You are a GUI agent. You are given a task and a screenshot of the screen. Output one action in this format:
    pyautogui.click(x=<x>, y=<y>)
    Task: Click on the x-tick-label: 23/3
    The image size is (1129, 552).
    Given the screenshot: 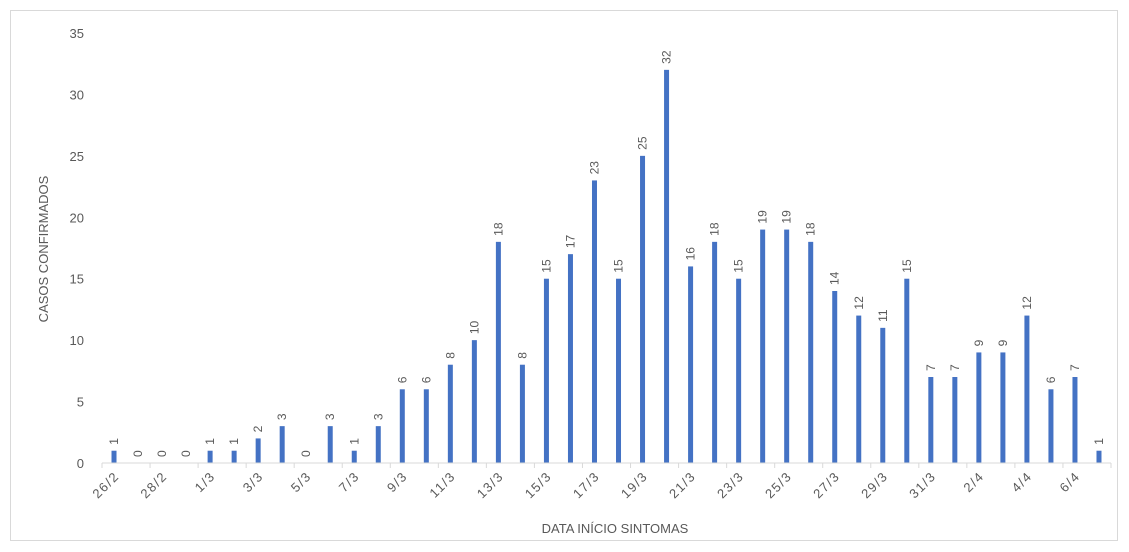 What is the action you would take?
    pyautogui.click(x=730, y=485)
    